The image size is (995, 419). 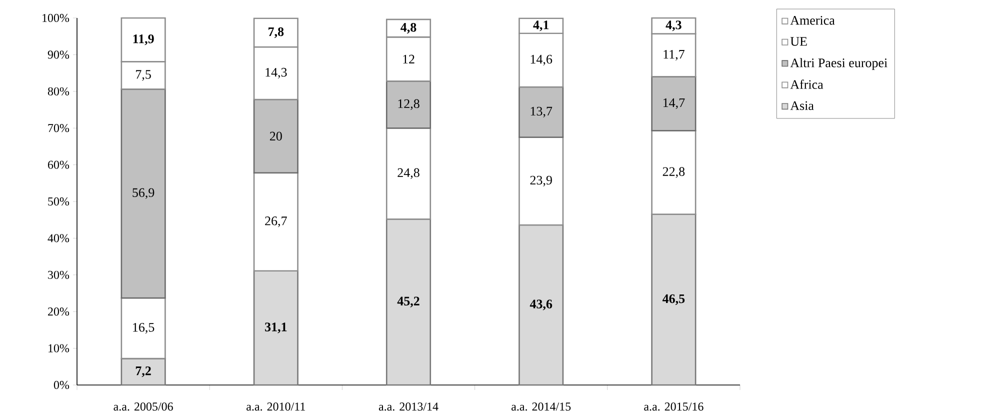 I want to click on data-label: 31,1, so click(x=276, y=328).